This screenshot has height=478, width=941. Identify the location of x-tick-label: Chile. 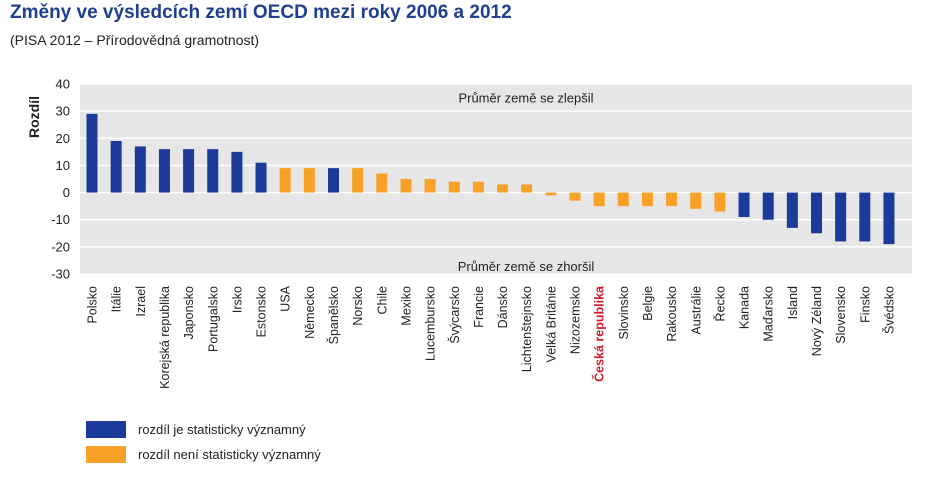
(382, 300).